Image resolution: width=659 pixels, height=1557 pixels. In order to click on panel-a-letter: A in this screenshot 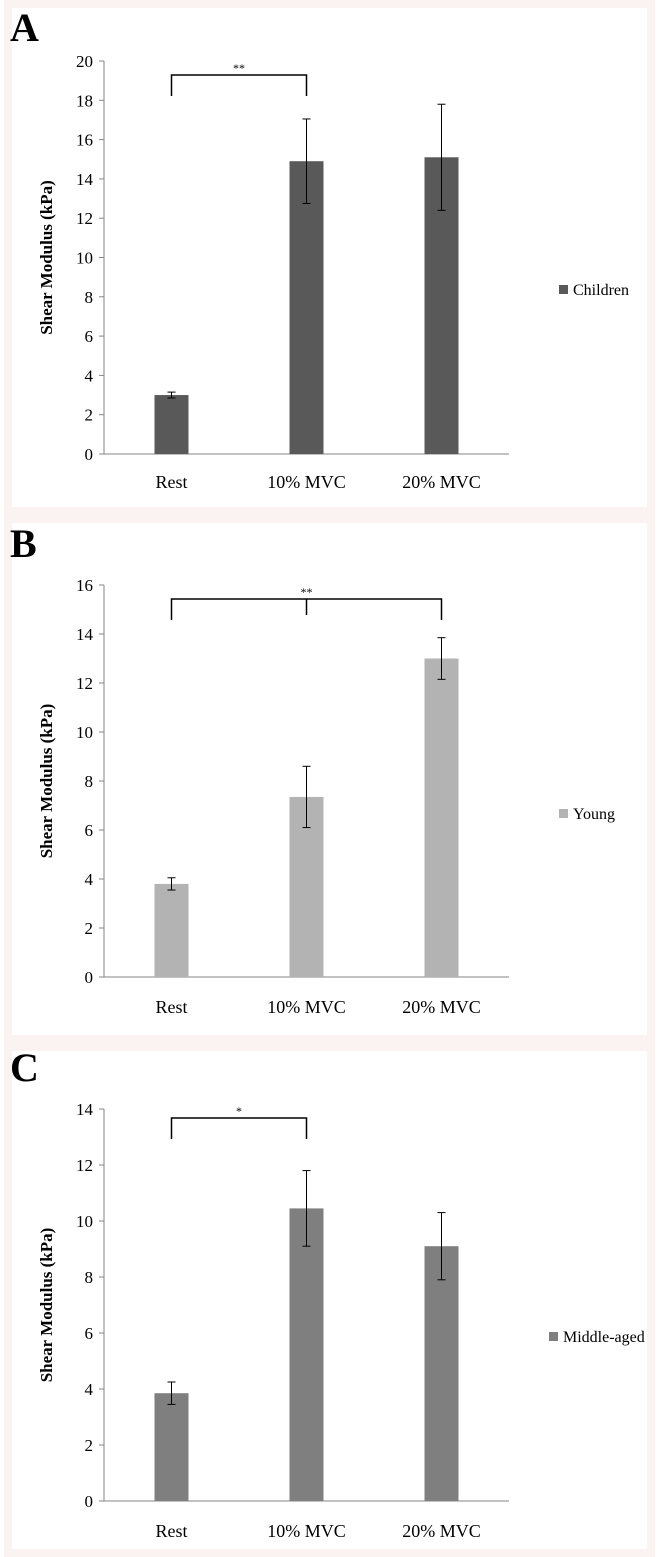, I will do `click(24, 27)`.